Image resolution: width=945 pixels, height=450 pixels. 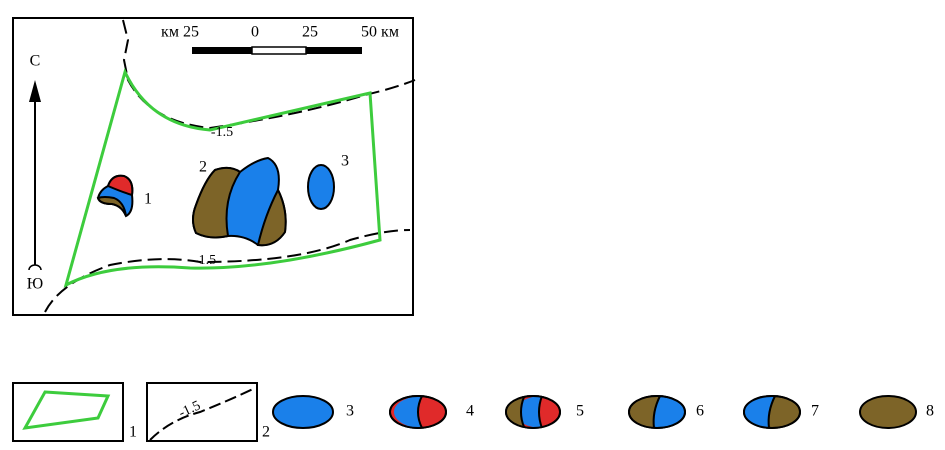 What do you see at coordinates (470, 411) in the screenshot?
I see `legend-label: 4` at bounding box center [470, 411].